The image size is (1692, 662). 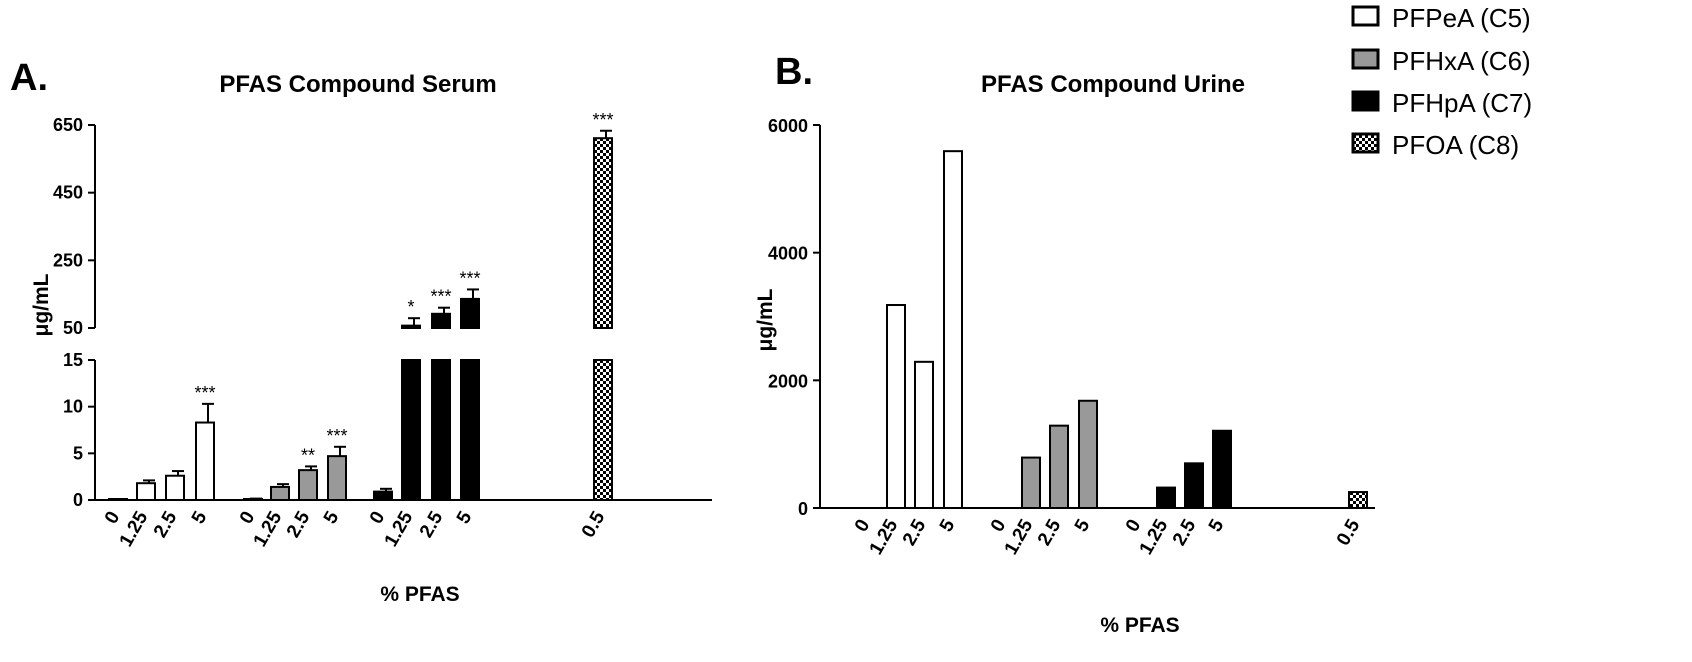 What do you see at coordinates (68, 260) in the screenshot?
I see `panel-a-ytick-label: 250` at bounding box center [68, 260].